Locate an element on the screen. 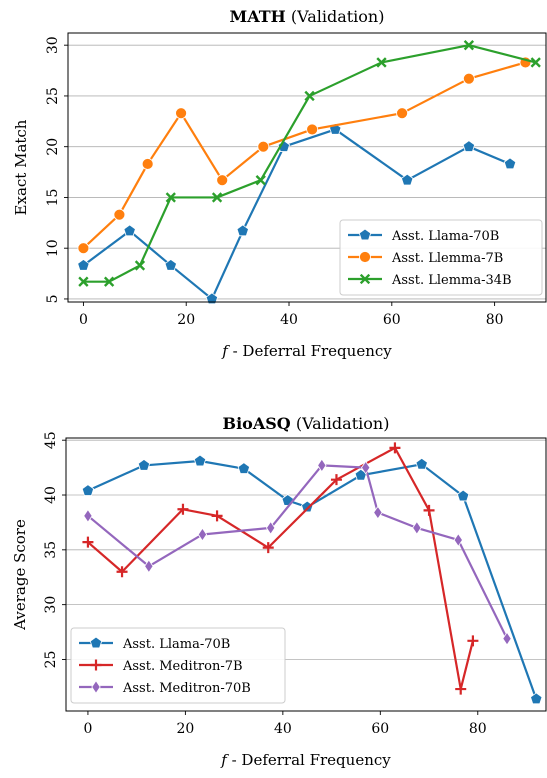 This screenshot has width=547, height=778. x-tick-label: 20 is located at coordinates (186, 320).